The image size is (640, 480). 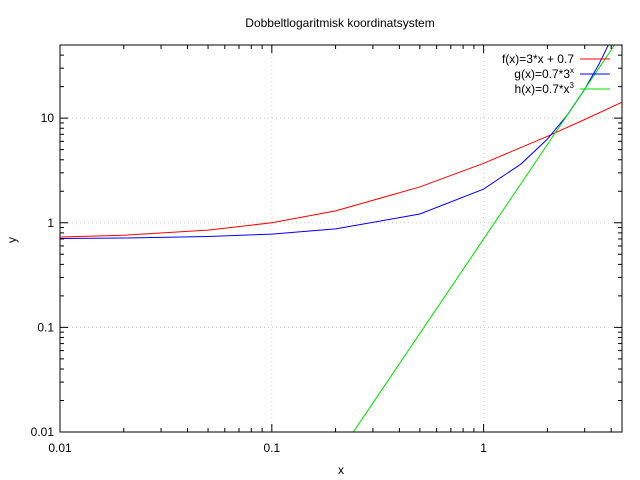 I want to click on legend-label-text: f(x)=3*x + 0.7, so click(x=538, y=59).